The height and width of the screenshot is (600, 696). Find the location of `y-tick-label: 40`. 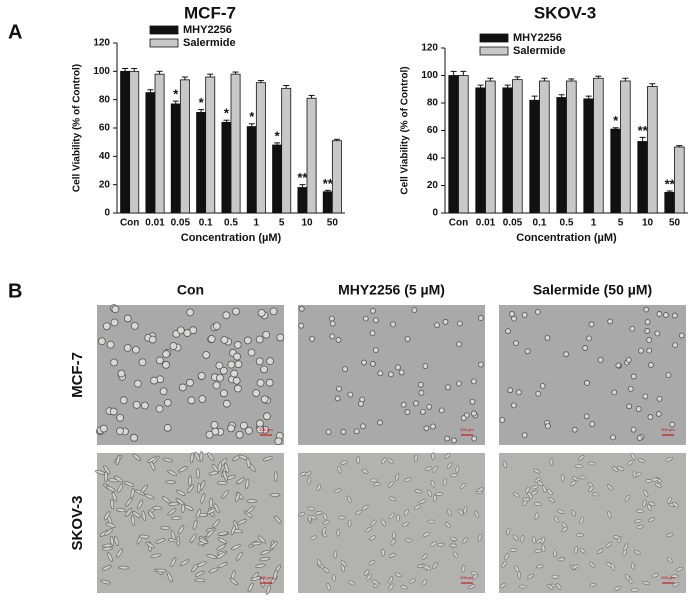

y-tick-label: 40 is located at coordinates (433, 158).